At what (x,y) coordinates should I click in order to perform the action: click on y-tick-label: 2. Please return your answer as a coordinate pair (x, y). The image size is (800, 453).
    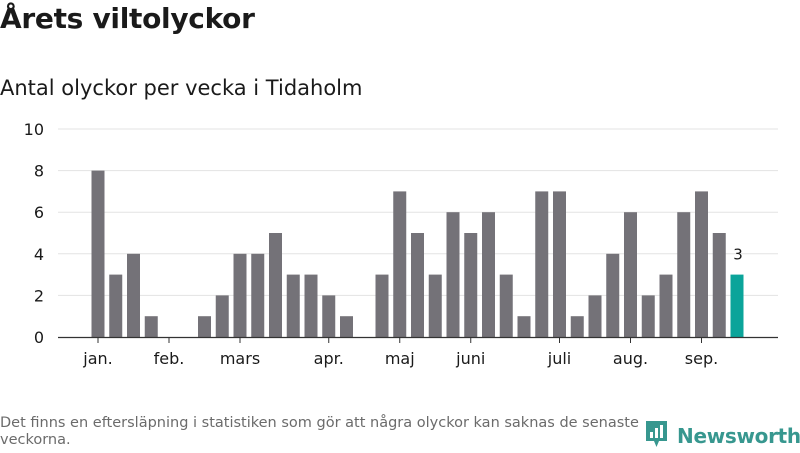
    Looking at the image, I should click on (39, 295).